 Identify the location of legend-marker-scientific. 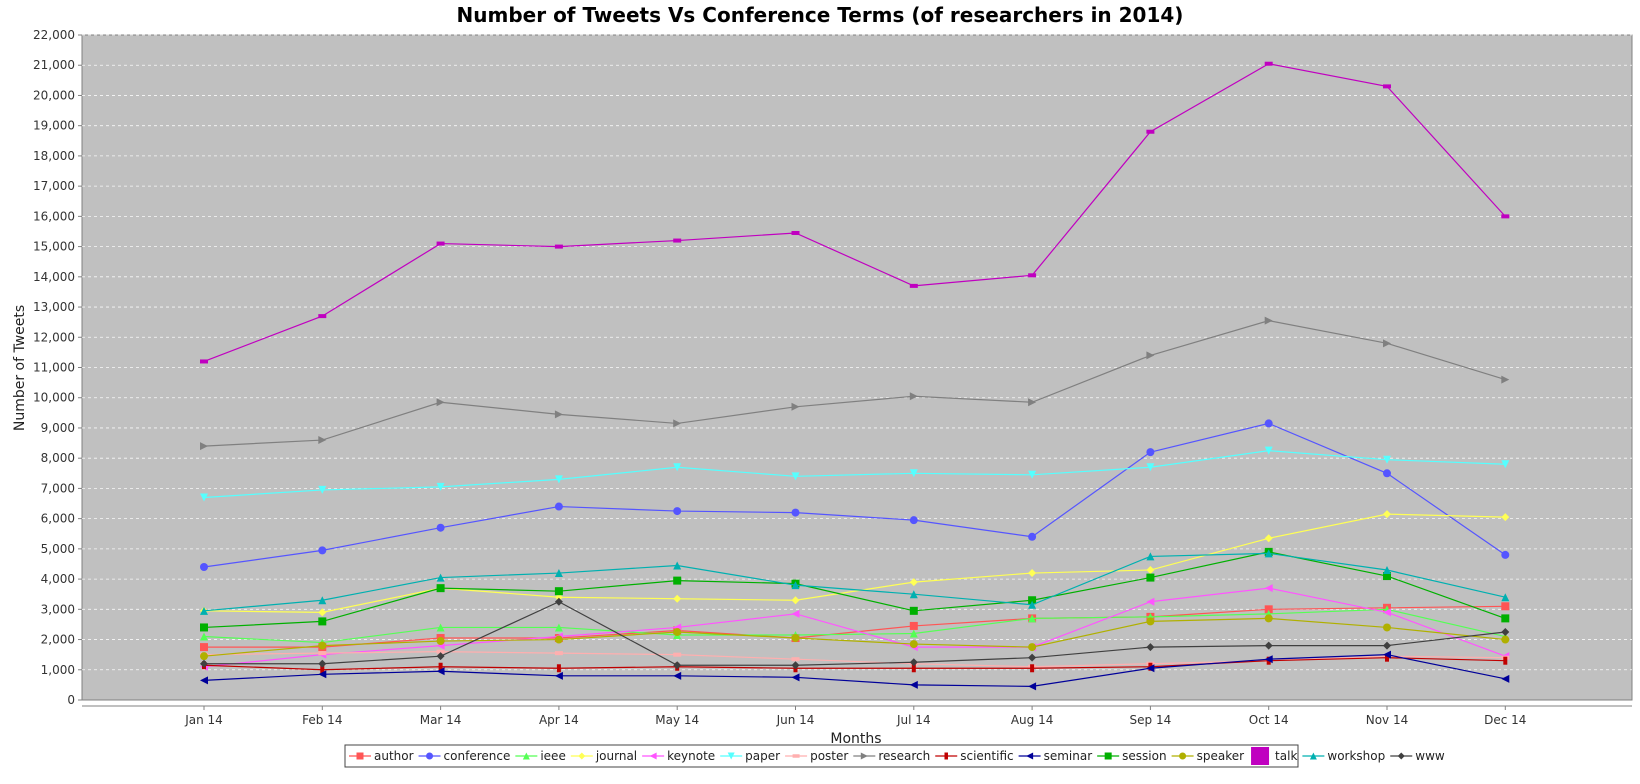
(946, 756).